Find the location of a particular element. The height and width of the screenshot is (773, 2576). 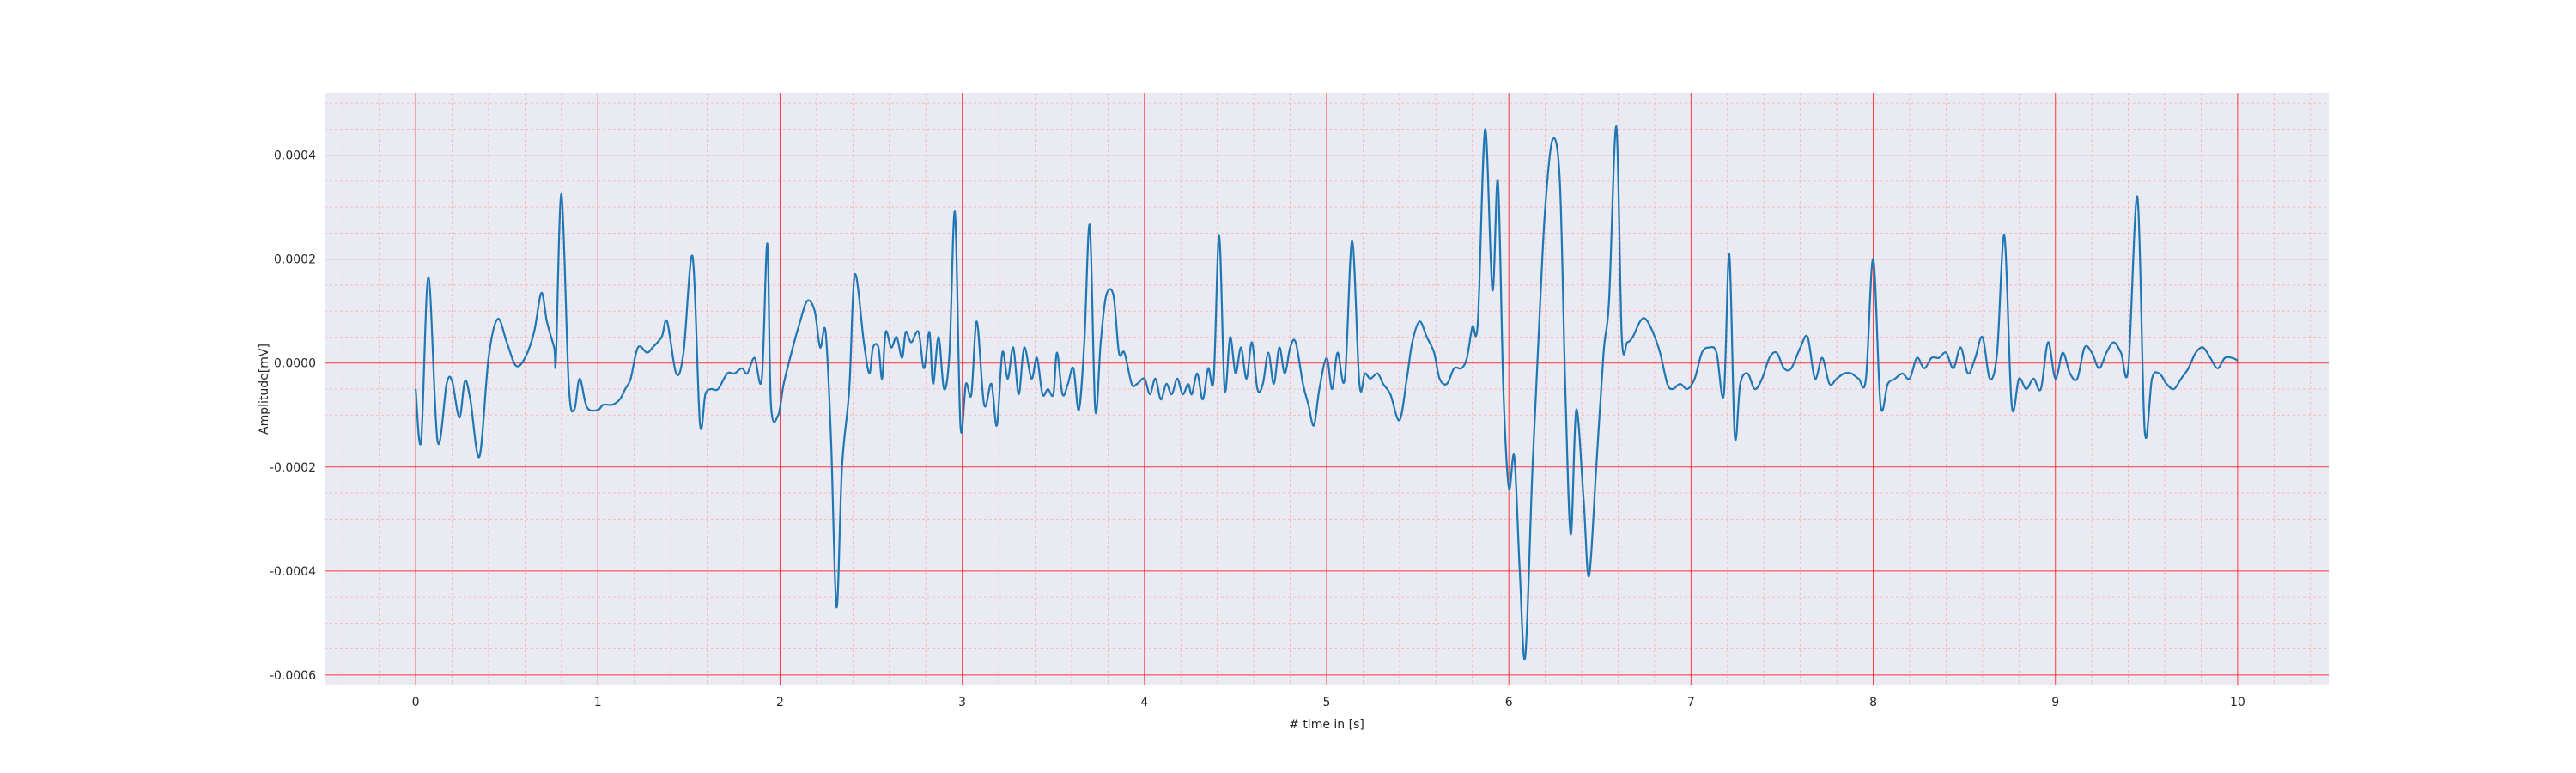

x-axis-ticks: 0 1 2 3 4 5 6 7 8 9 10 is located at coordinates (1328, 702).